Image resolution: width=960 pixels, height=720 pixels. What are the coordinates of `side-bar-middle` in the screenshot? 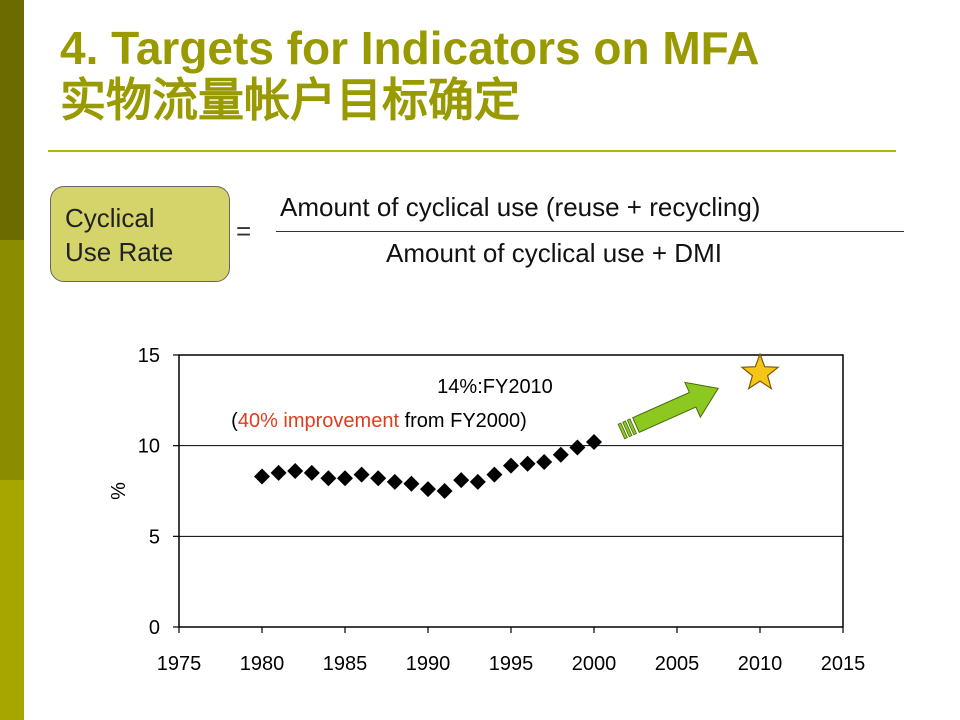 It's located at (12, 360).